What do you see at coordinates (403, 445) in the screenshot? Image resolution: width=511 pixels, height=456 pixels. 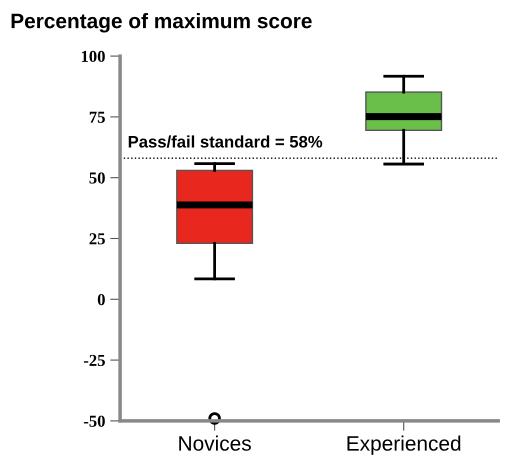 I see `x-tick-label: Experienced` at bounding box center [403, 445].